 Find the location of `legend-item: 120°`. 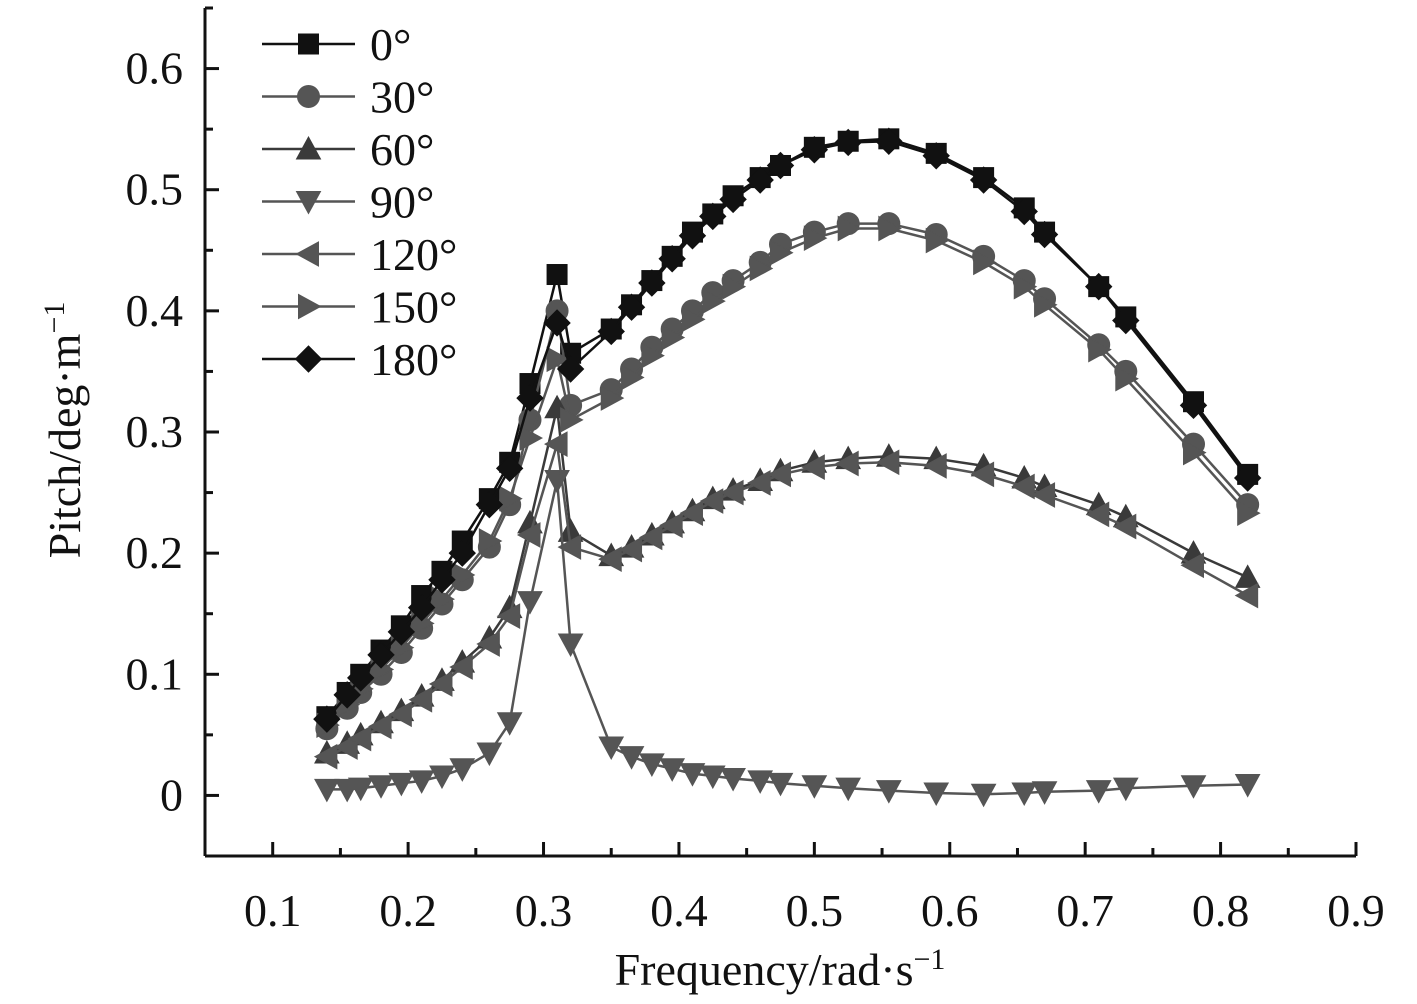

legend-item: 120° is located at coordinates (359, 254).